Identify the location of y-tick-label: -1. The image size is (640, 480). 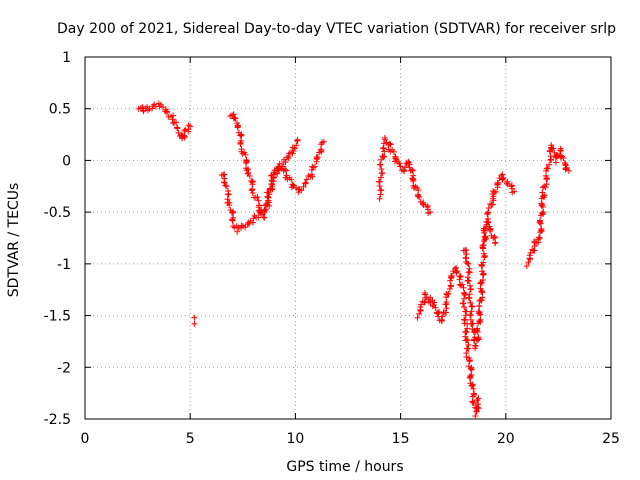
(64, 265).